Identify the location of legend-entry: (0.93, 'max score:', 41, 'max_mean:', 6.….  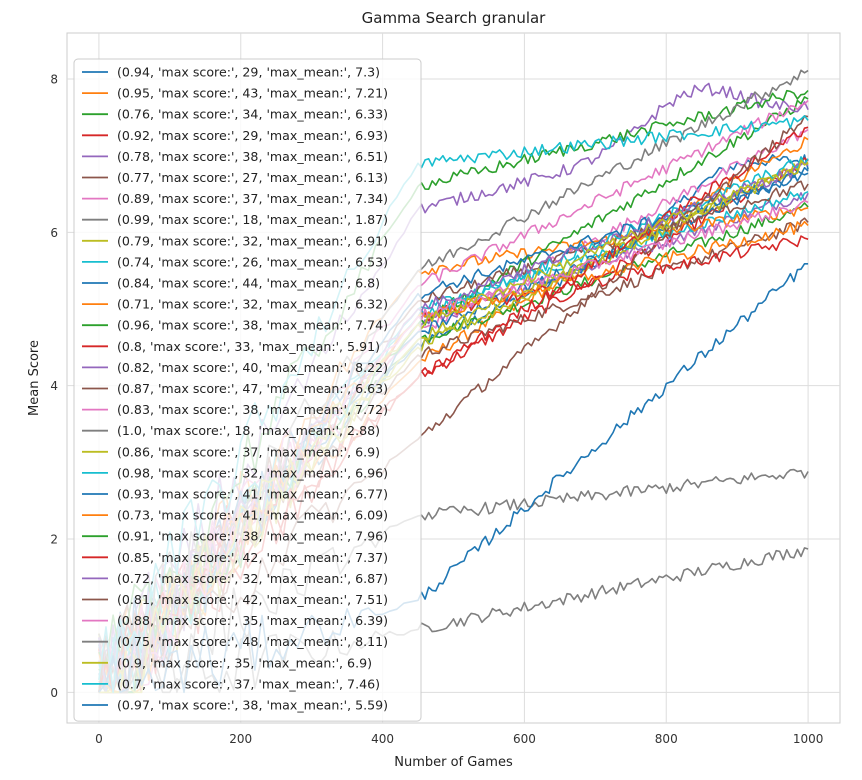
(252, 494).